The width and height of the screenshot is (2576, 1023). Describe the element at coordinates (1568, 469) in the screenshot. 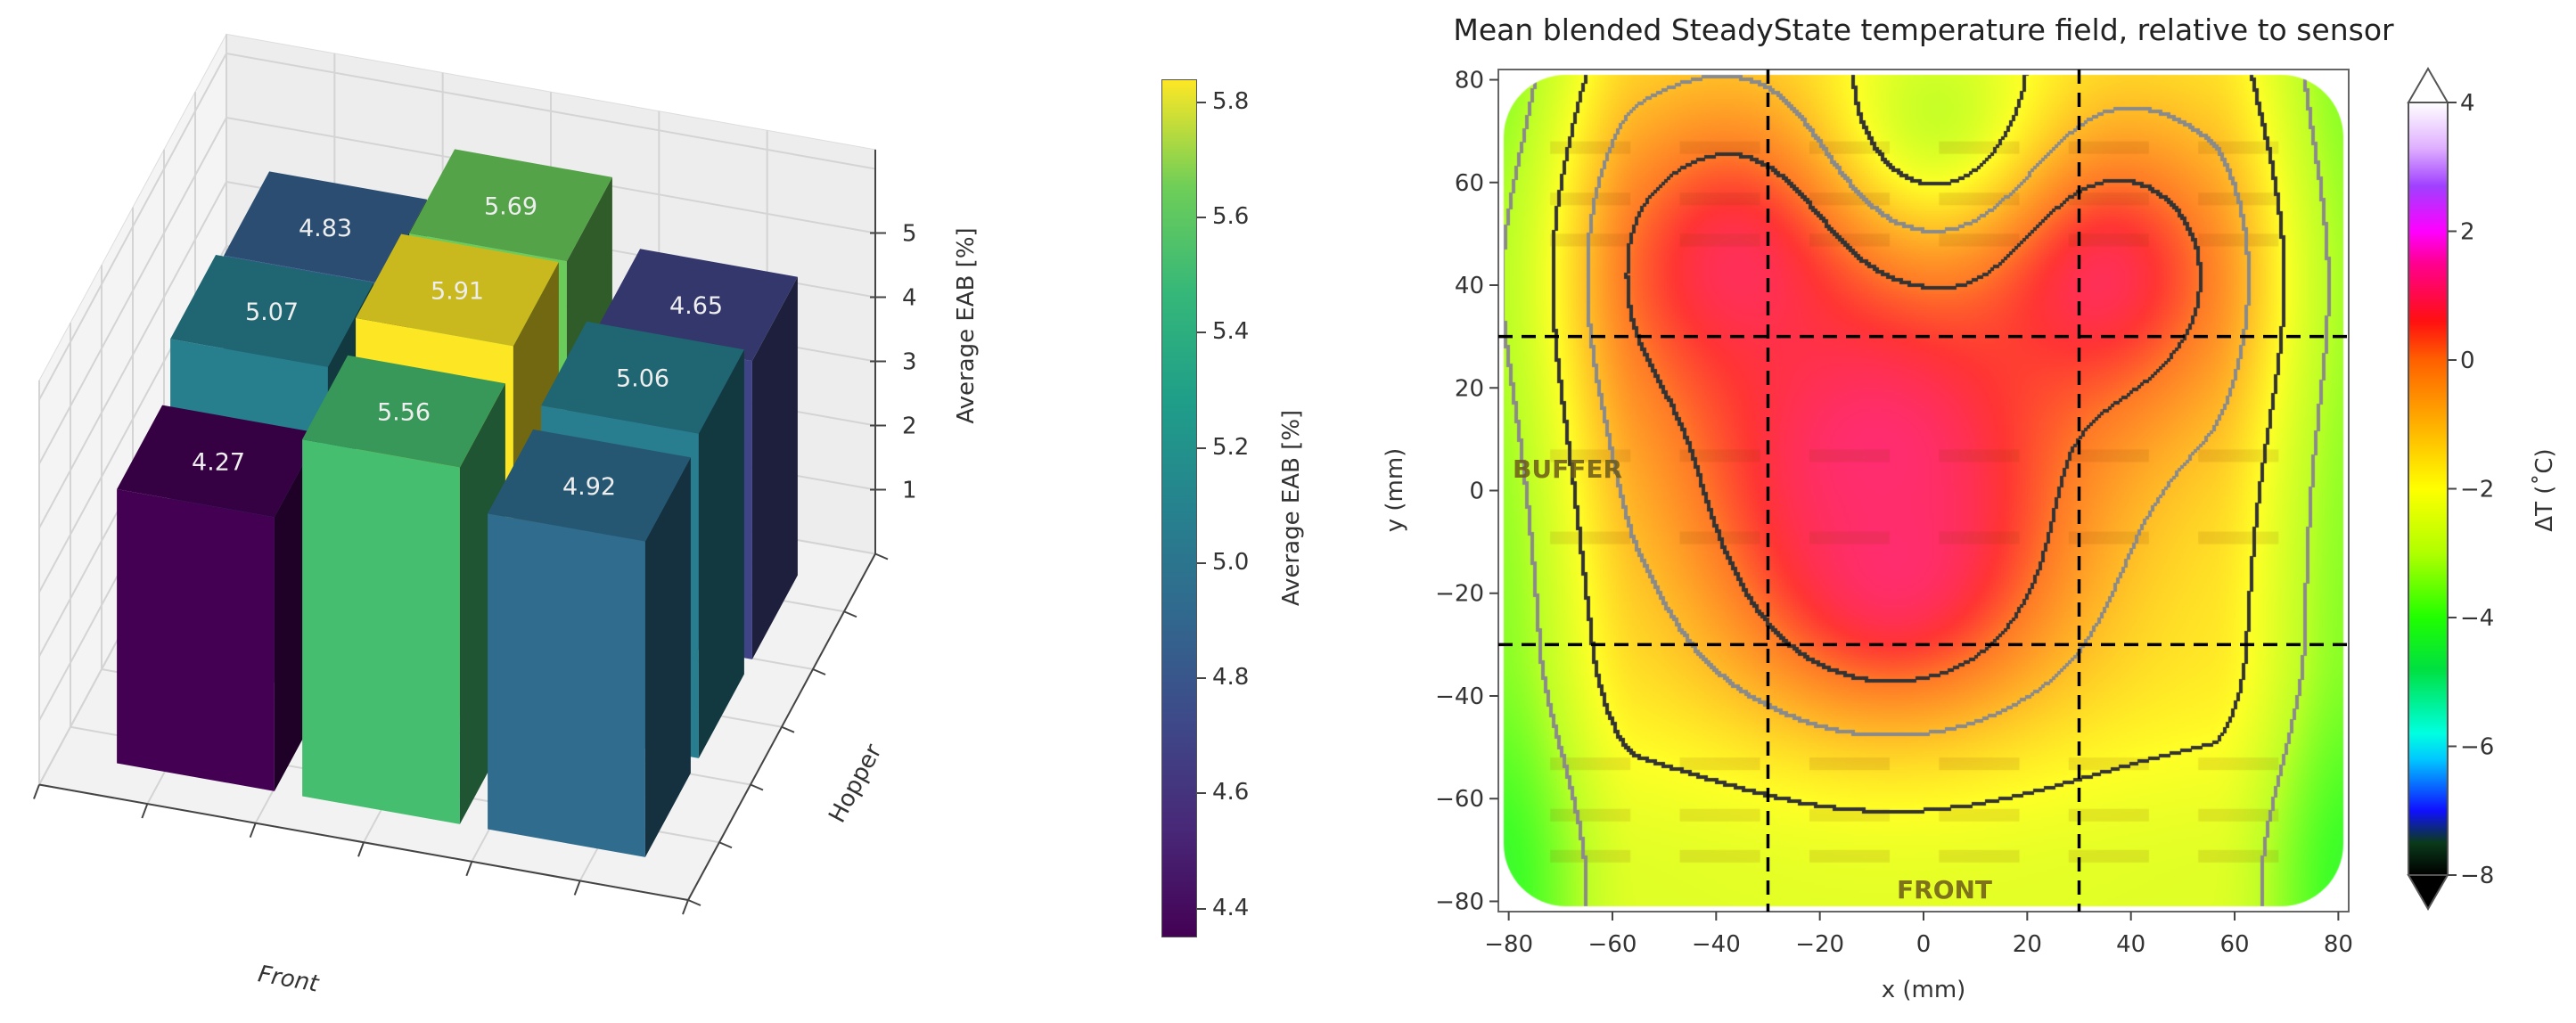

I see `annotation-buffer: BUFFER` at that location.